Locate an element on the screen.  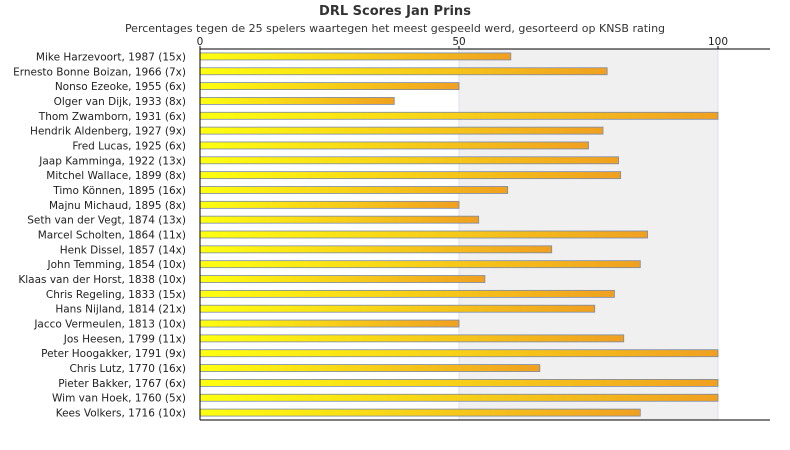
category-label: Jos Heesen, 1799 (11x) is located at coordinates (124, 339).